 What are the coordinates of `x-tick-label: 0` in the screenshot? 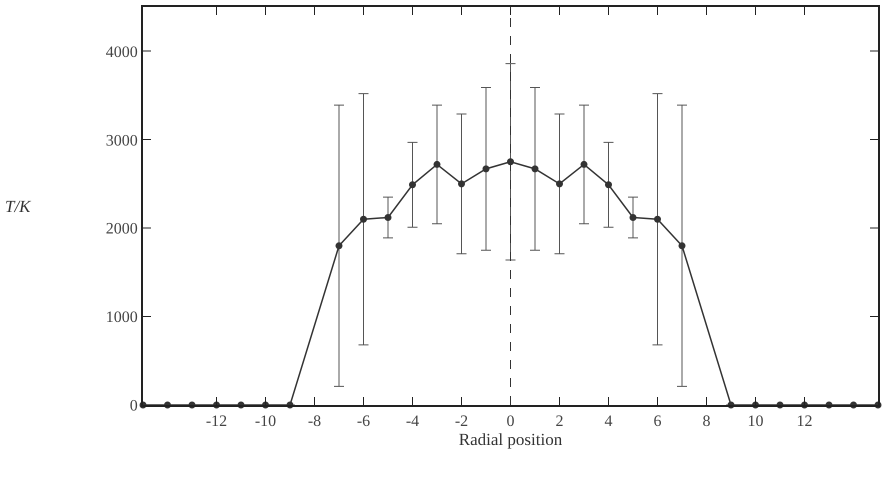 It's located at (510, 421).